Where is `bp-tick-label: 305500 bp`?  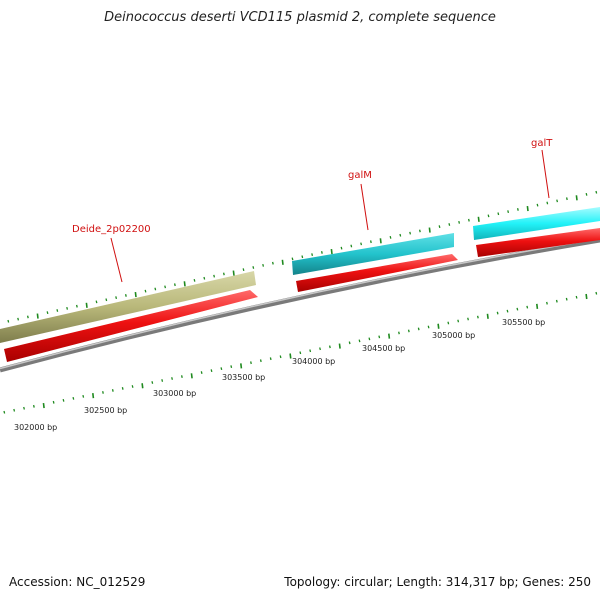
bp-tick-label: 305500 bp is located at coordinates (523, 322).